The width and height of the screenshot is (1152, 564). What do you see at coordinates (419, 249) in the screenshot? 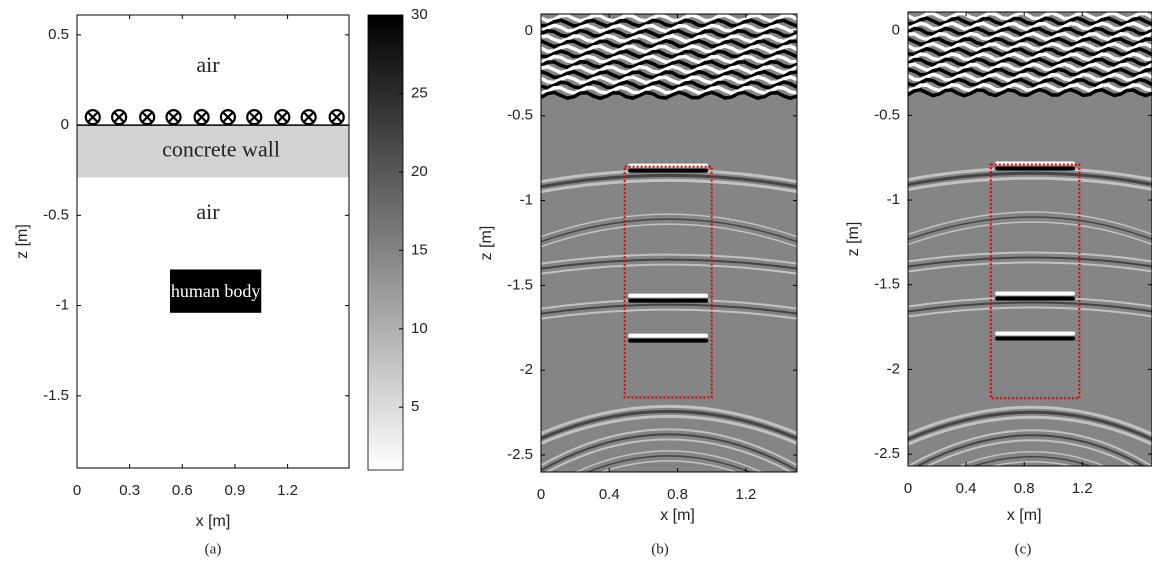
I see `colorbar-tick-label: 15` at bounding box center [419, 249].